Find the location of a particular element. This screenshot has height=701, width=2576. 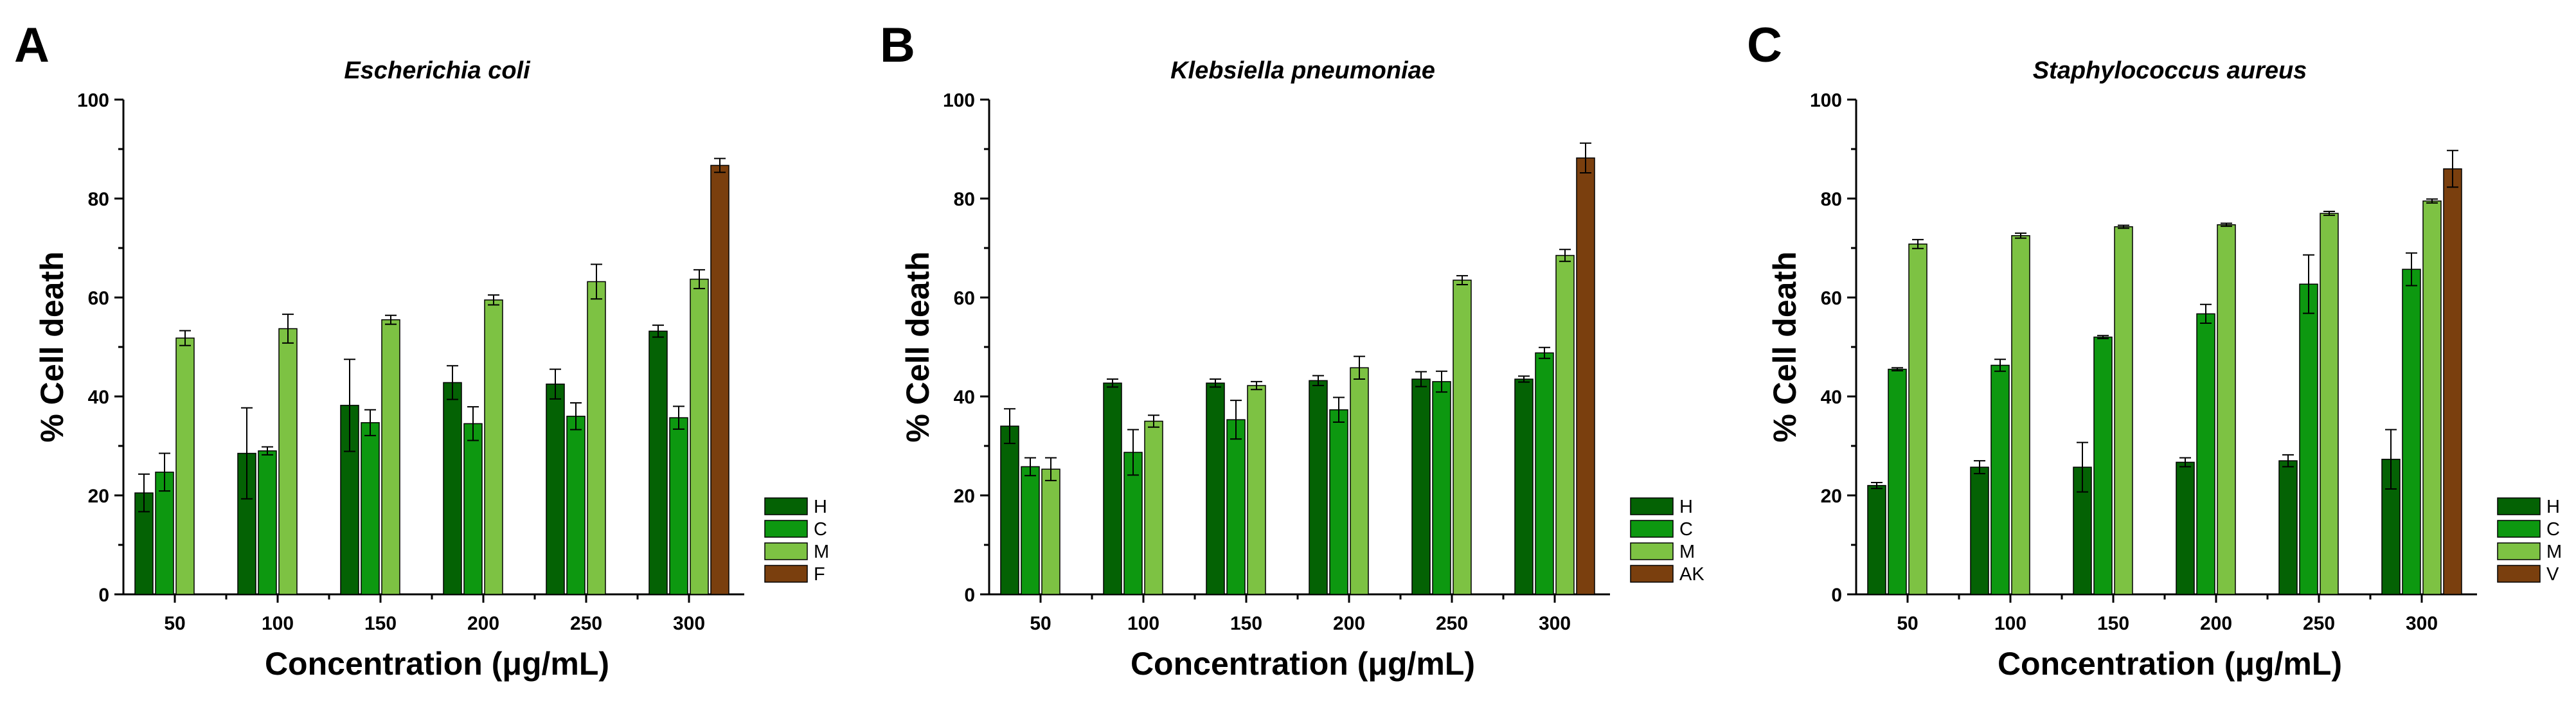

legend-swatch-h is located at coordinates (786, 506).